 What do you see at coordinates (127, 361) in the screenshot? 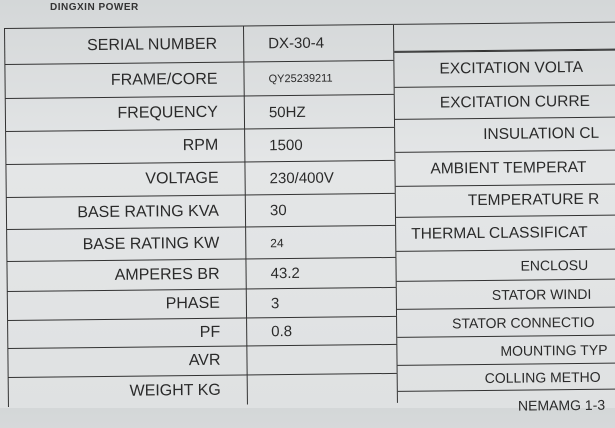
I see `spec-label: AVR` at bounding box center [127, 361].